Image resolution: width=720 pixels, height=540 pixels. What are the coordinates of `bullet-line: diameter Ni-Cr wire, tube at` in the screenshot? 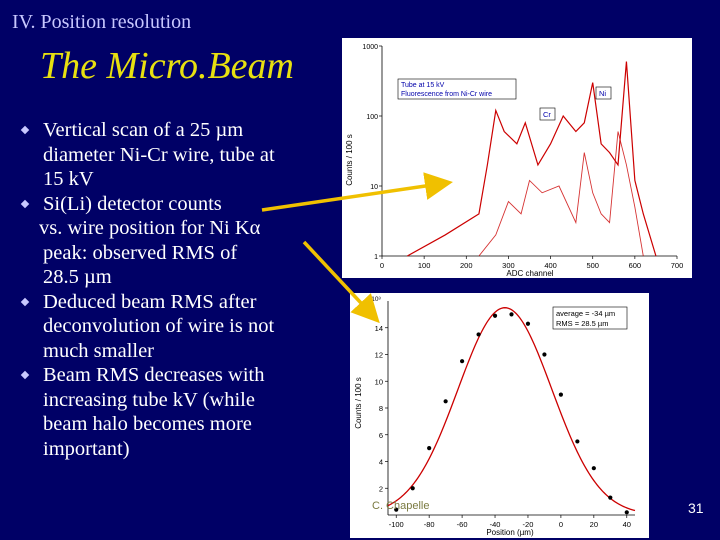 It's located at (159, 154).